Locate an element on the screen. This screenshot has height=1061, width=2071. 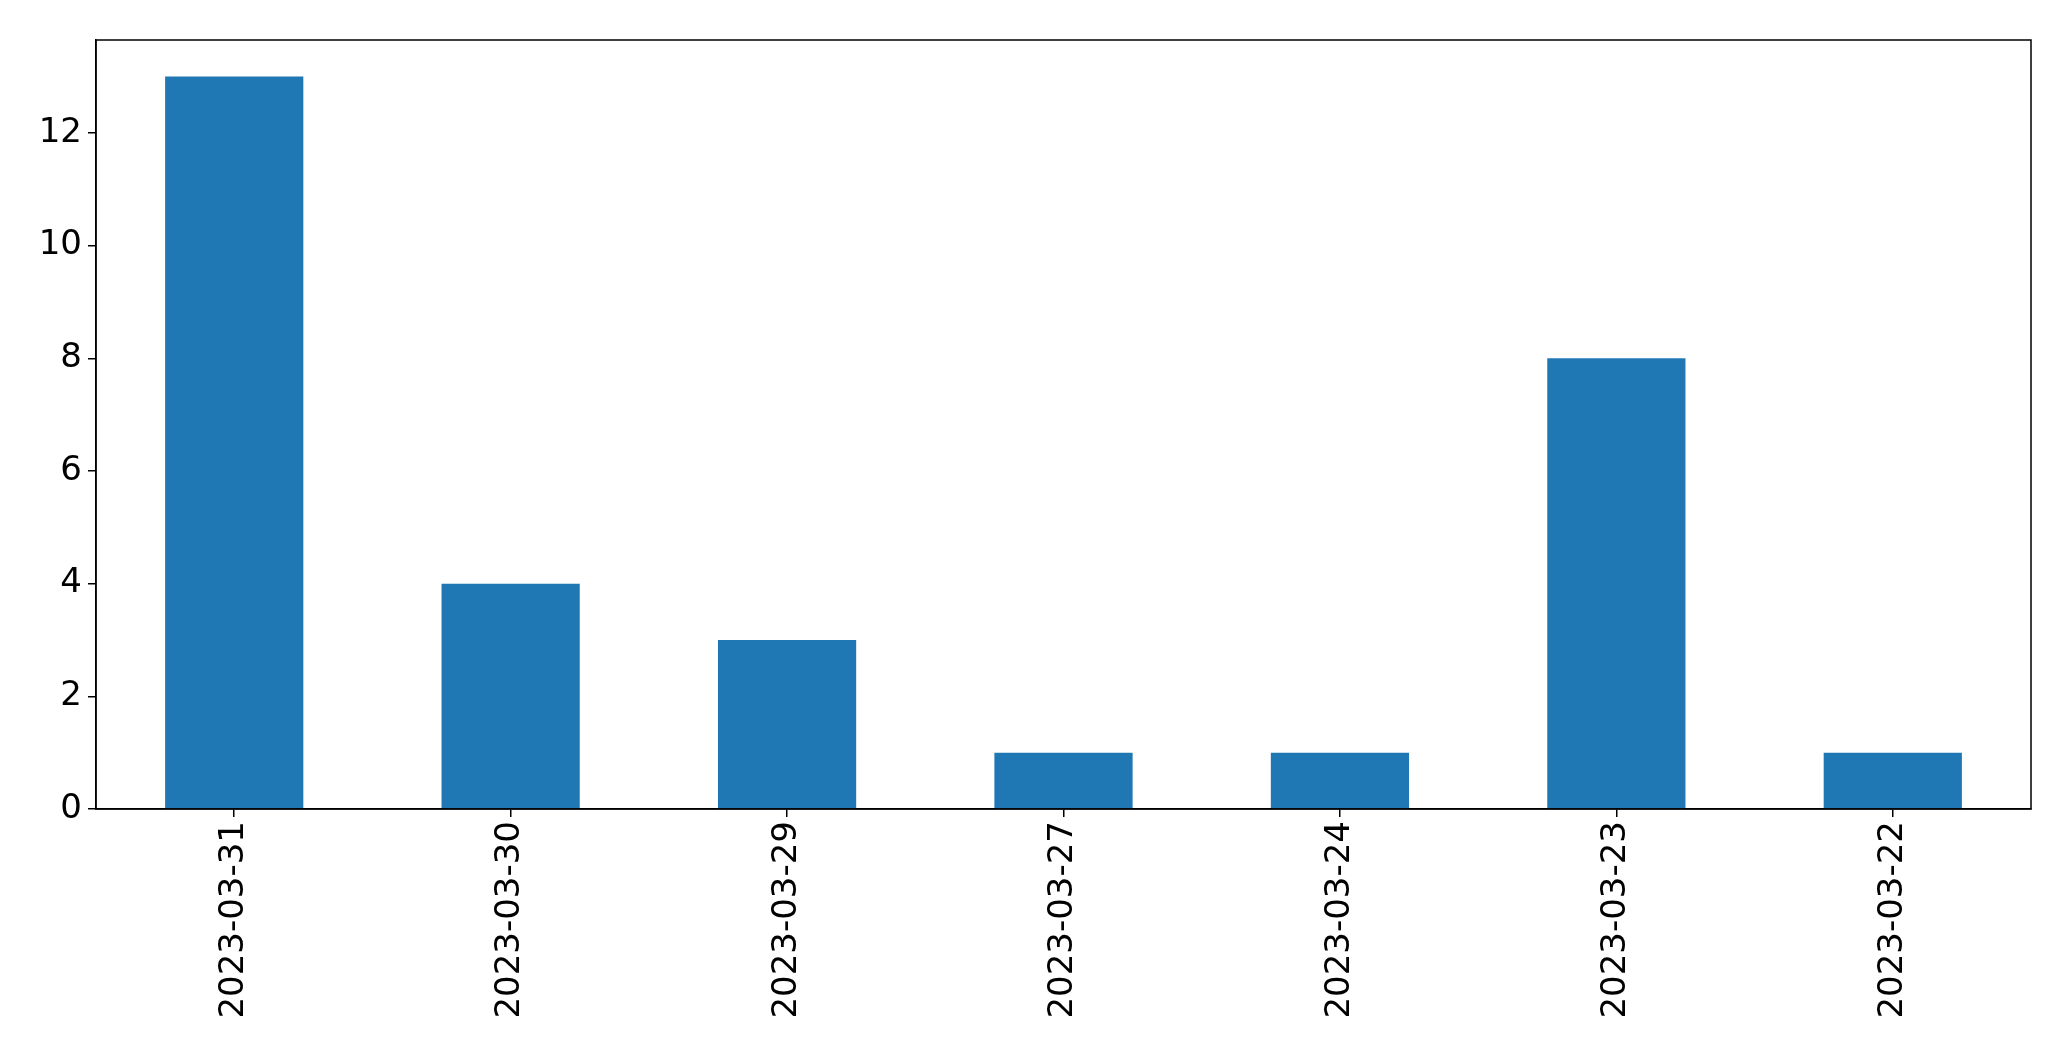
y-tick-label: 10 is located at coordinates (60, 242).